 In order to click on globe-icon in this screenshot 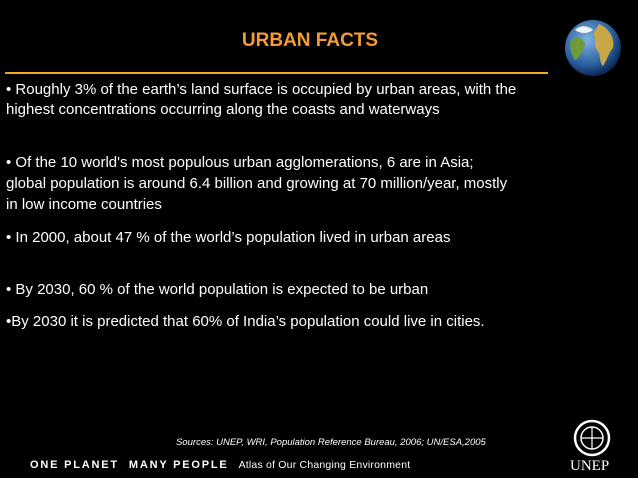, I will do `click(593, 48)`.